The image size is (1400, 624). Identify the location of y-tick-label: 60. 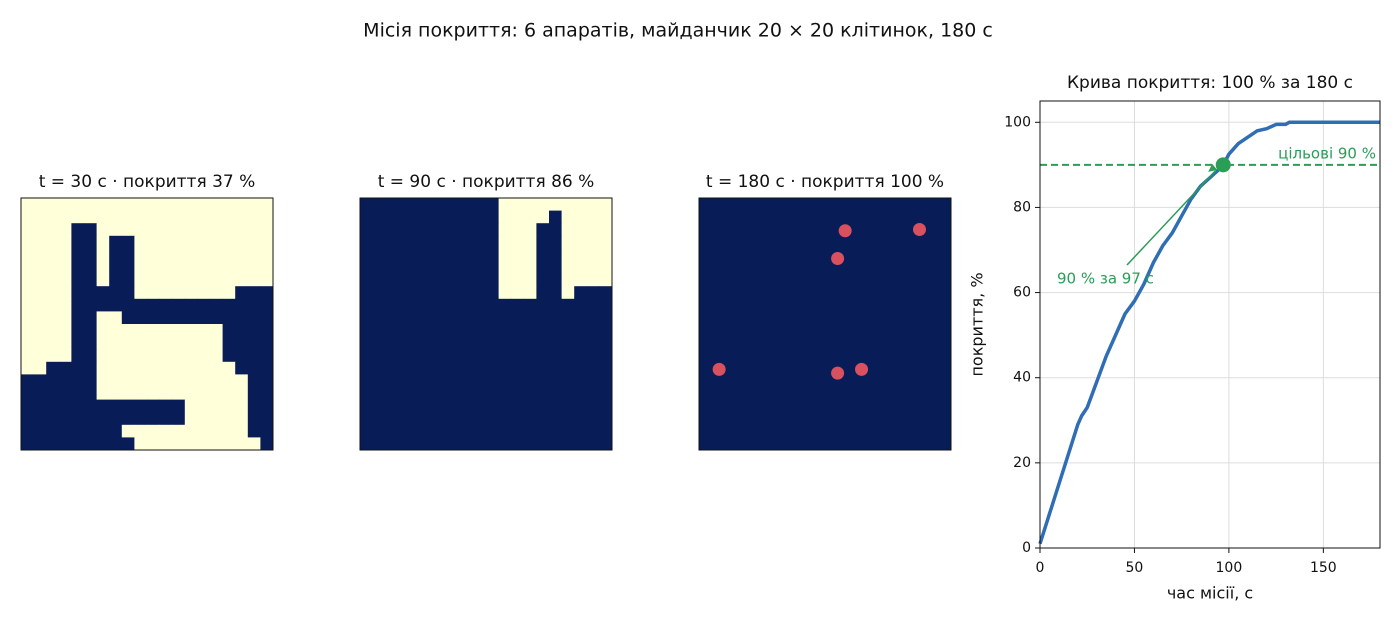
(1022, 293).